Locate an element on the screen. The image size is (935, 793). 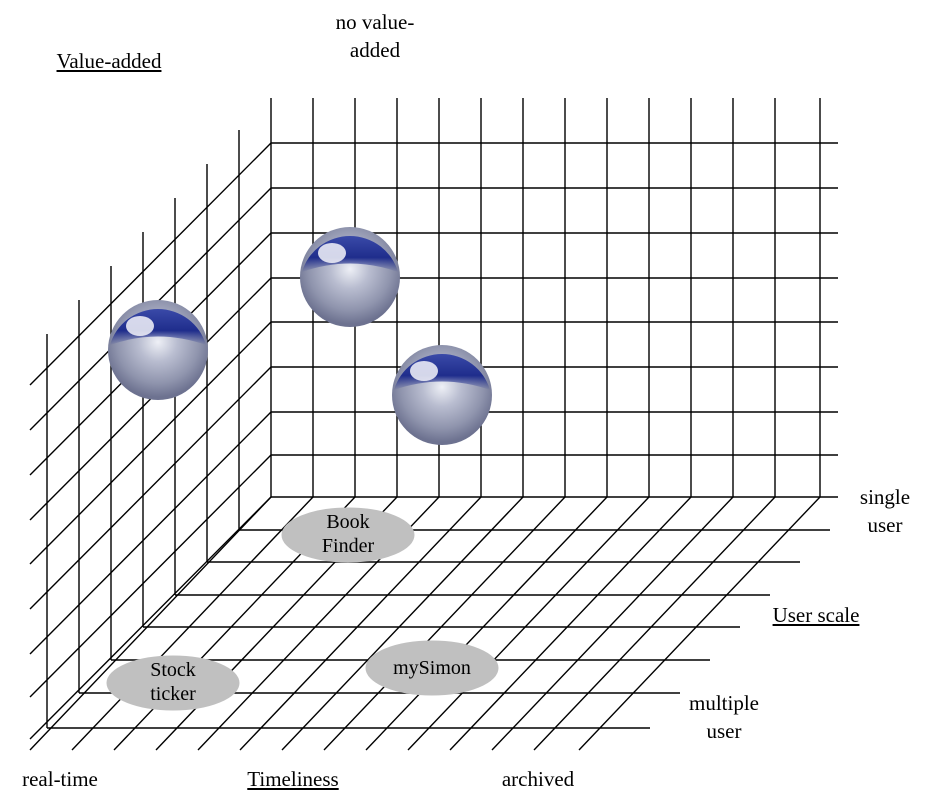
book-finder-oval is located at coordinates (348, 535).